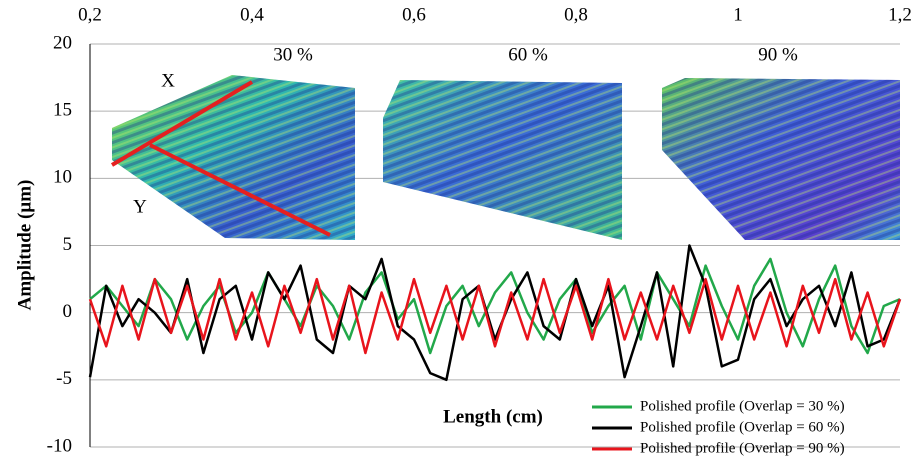 The height and width of the screenshot is (459, 917). I want to click on annotation: 60 %, so click(528, 54).